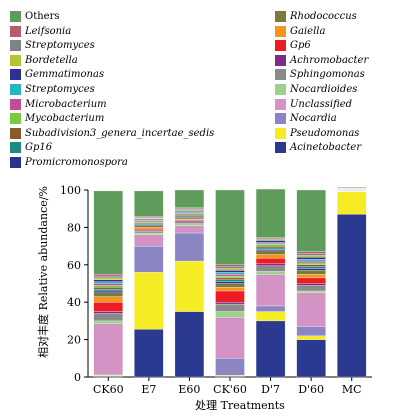  Describe the element at coordinates (326, 148) in the screenshot. I see `legend-label: Acinetobacter` at that location.